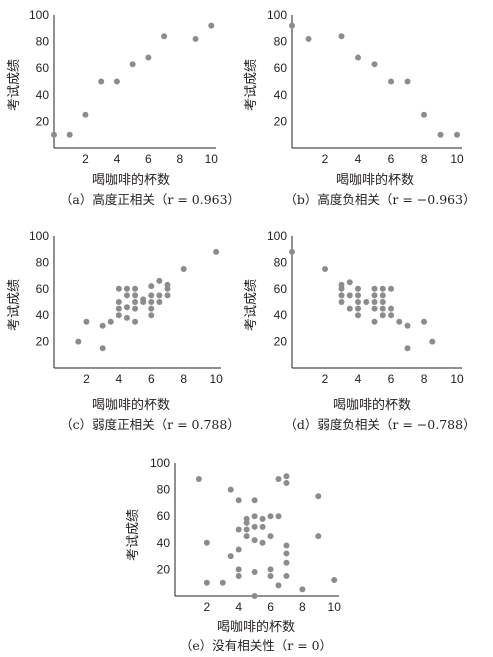 This screenshot has width=493, height=657. I want to click on x-tick-label-e: 10, so click(335, 607).